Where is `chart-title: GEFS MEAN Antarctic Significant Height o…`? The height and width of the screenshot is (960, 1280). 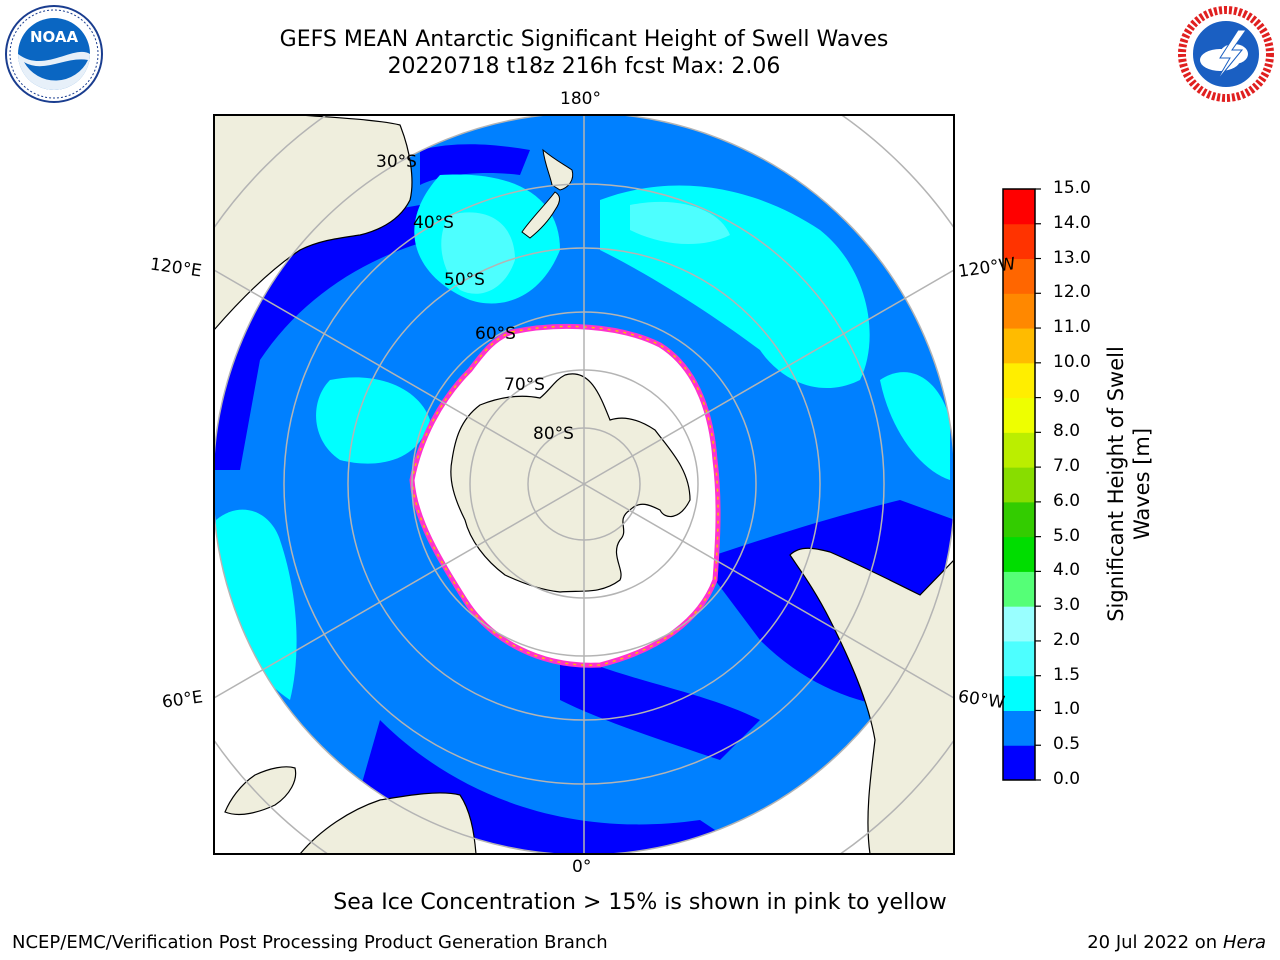
chart-title: GEFS MEAN Antarctic Significant Height o… is located at coordinates (584, 39).